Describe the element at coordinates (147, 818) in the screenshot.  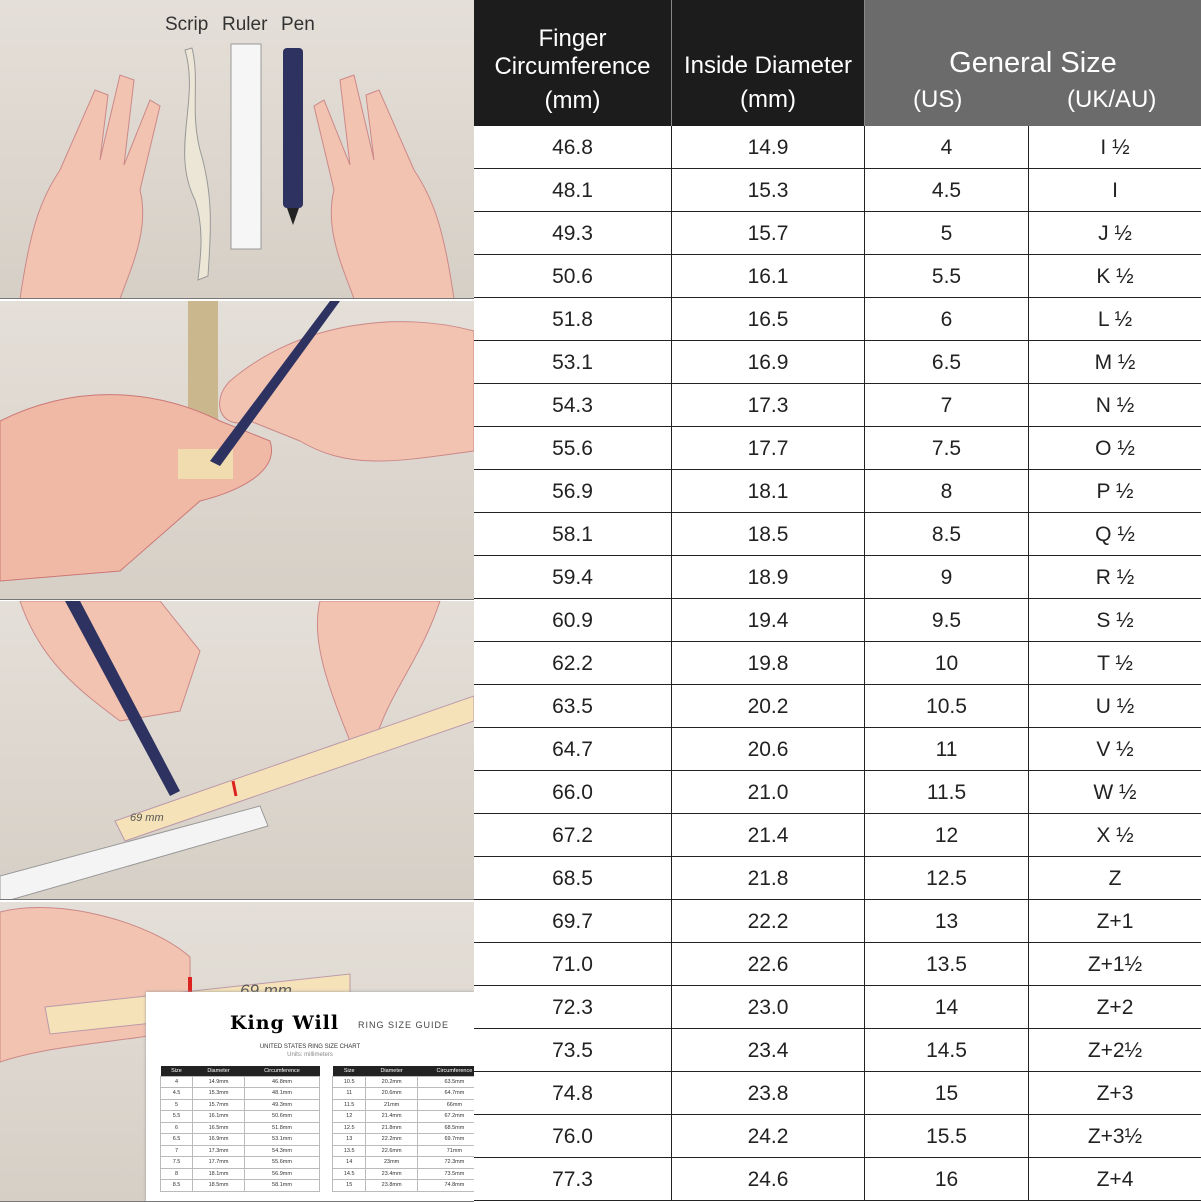
I see `strip-mark-text: 69 mm` at that location.